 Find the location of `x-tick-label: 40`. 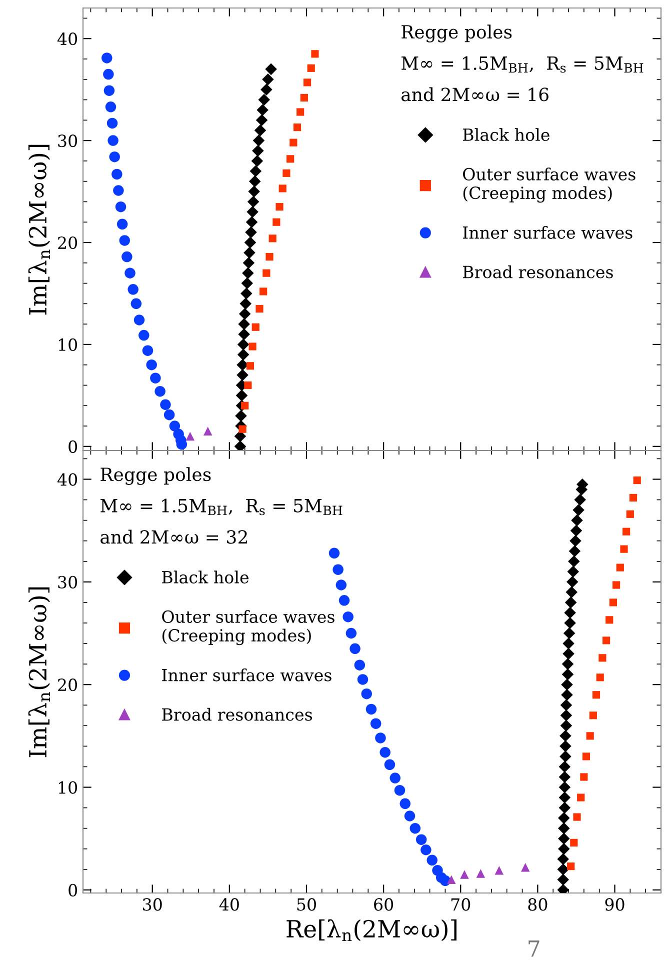

x-tick-label: 40 is located at coordinates (229, 904).